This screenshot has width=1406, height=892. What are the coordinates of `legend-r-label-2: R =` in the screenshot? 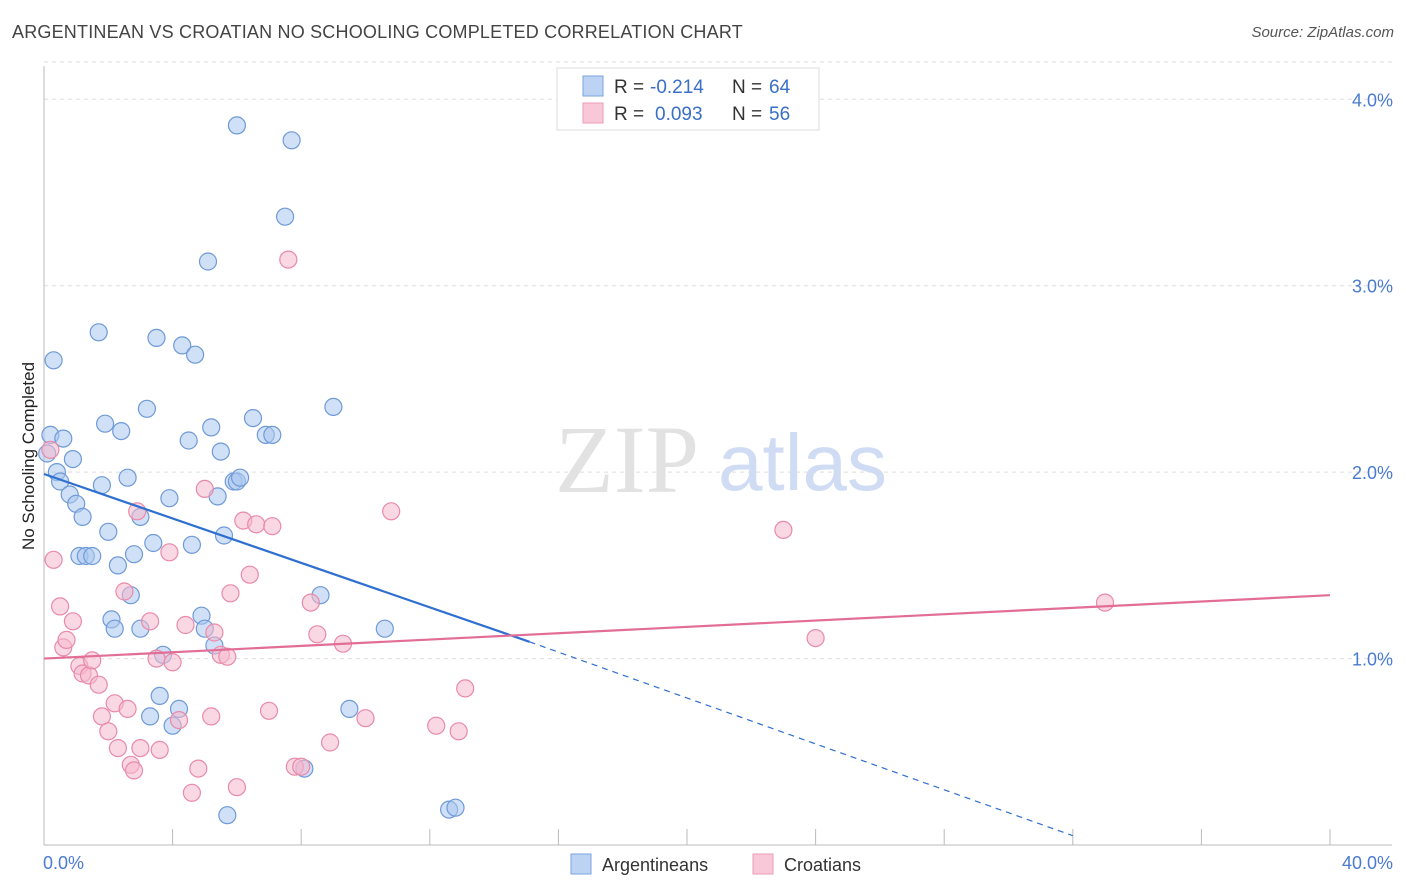 It's located at (629, 114).